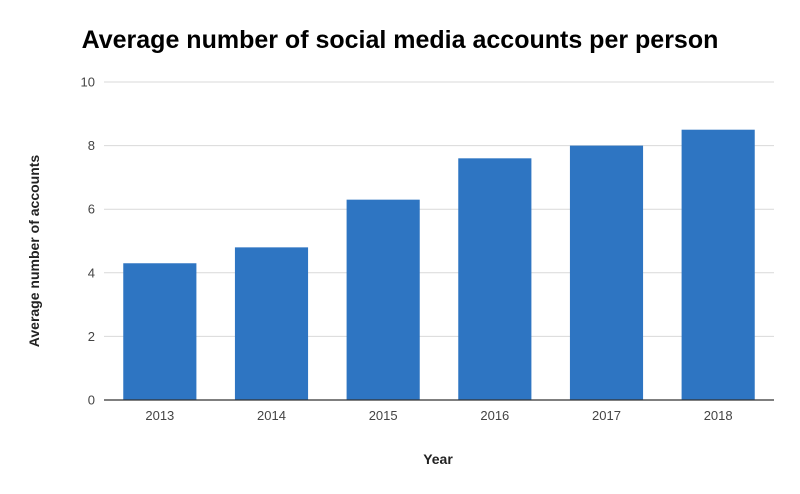 This screenshot has width=800, height=494. What do you see at coordinates (494, 415) in the screenshot?
I see `x-tick-label-2016: 2016` at bounding box center [494, 415].